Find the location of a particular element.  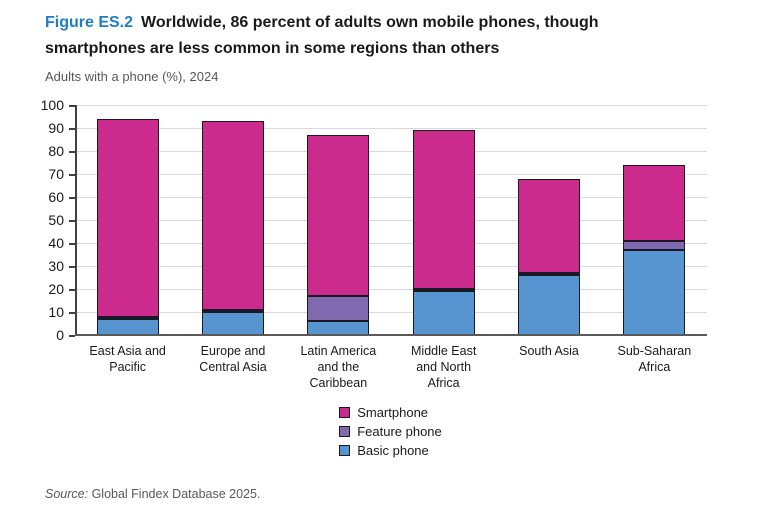

legend-item: Basic phone is located at coordinates (384, 450).